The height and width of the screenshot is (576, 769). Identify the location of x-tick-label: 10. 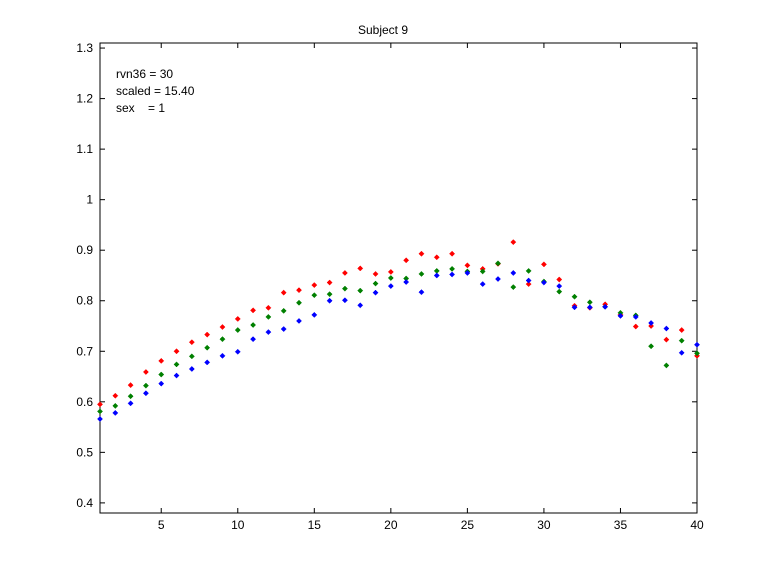
(238, 525).